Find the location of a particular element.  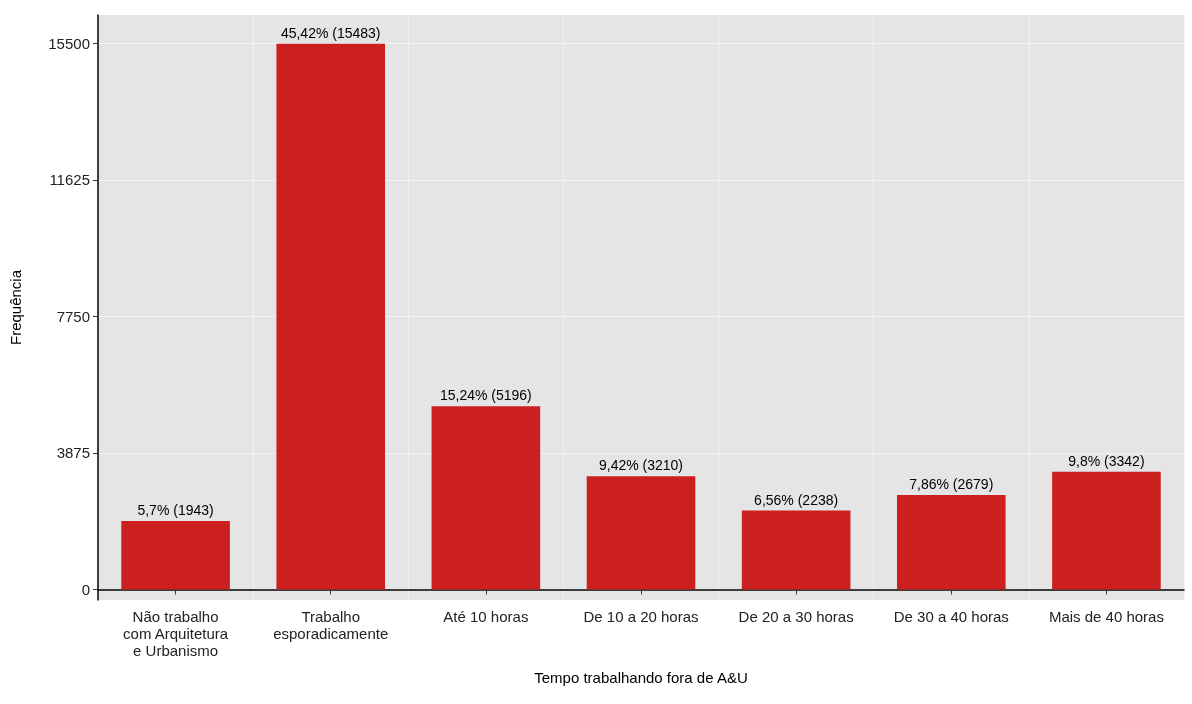

data-label: 15,24% (5196) is located at coordinates (485, 395).